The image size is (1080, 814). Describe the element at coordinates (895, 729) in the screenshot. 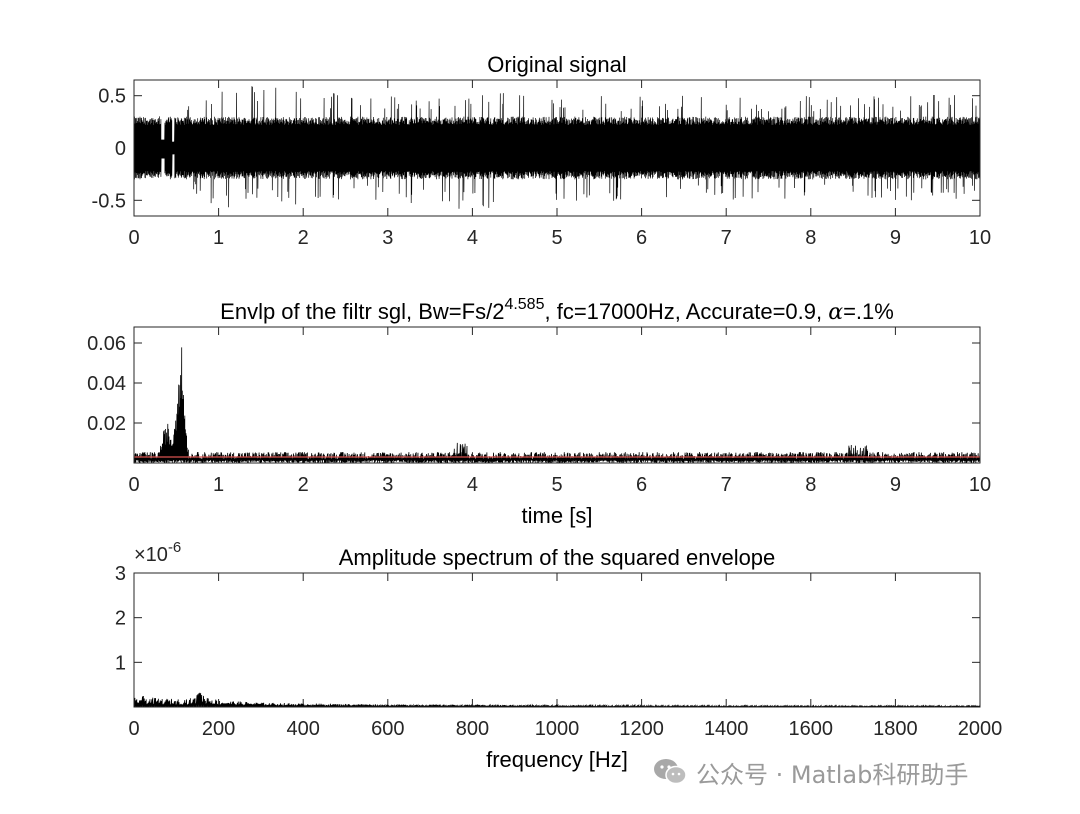

I see `x-tick-label: 1800` at that location.